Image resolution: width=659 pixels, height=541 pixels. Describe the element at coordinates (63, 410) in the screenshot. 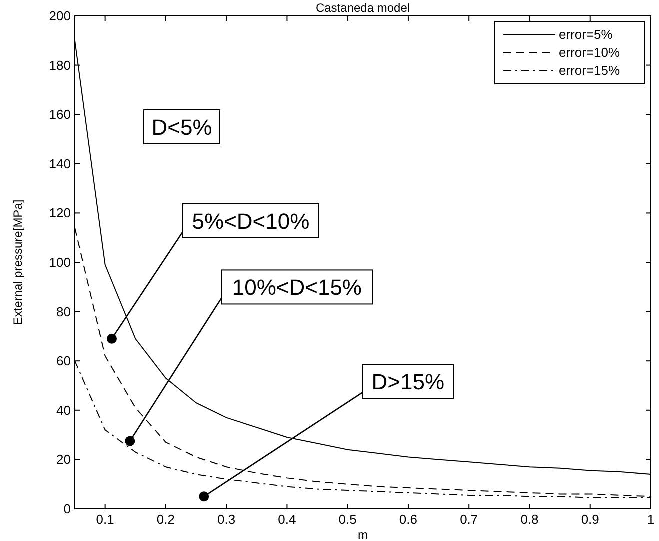

I see `y-tick-label: 40` at that location.